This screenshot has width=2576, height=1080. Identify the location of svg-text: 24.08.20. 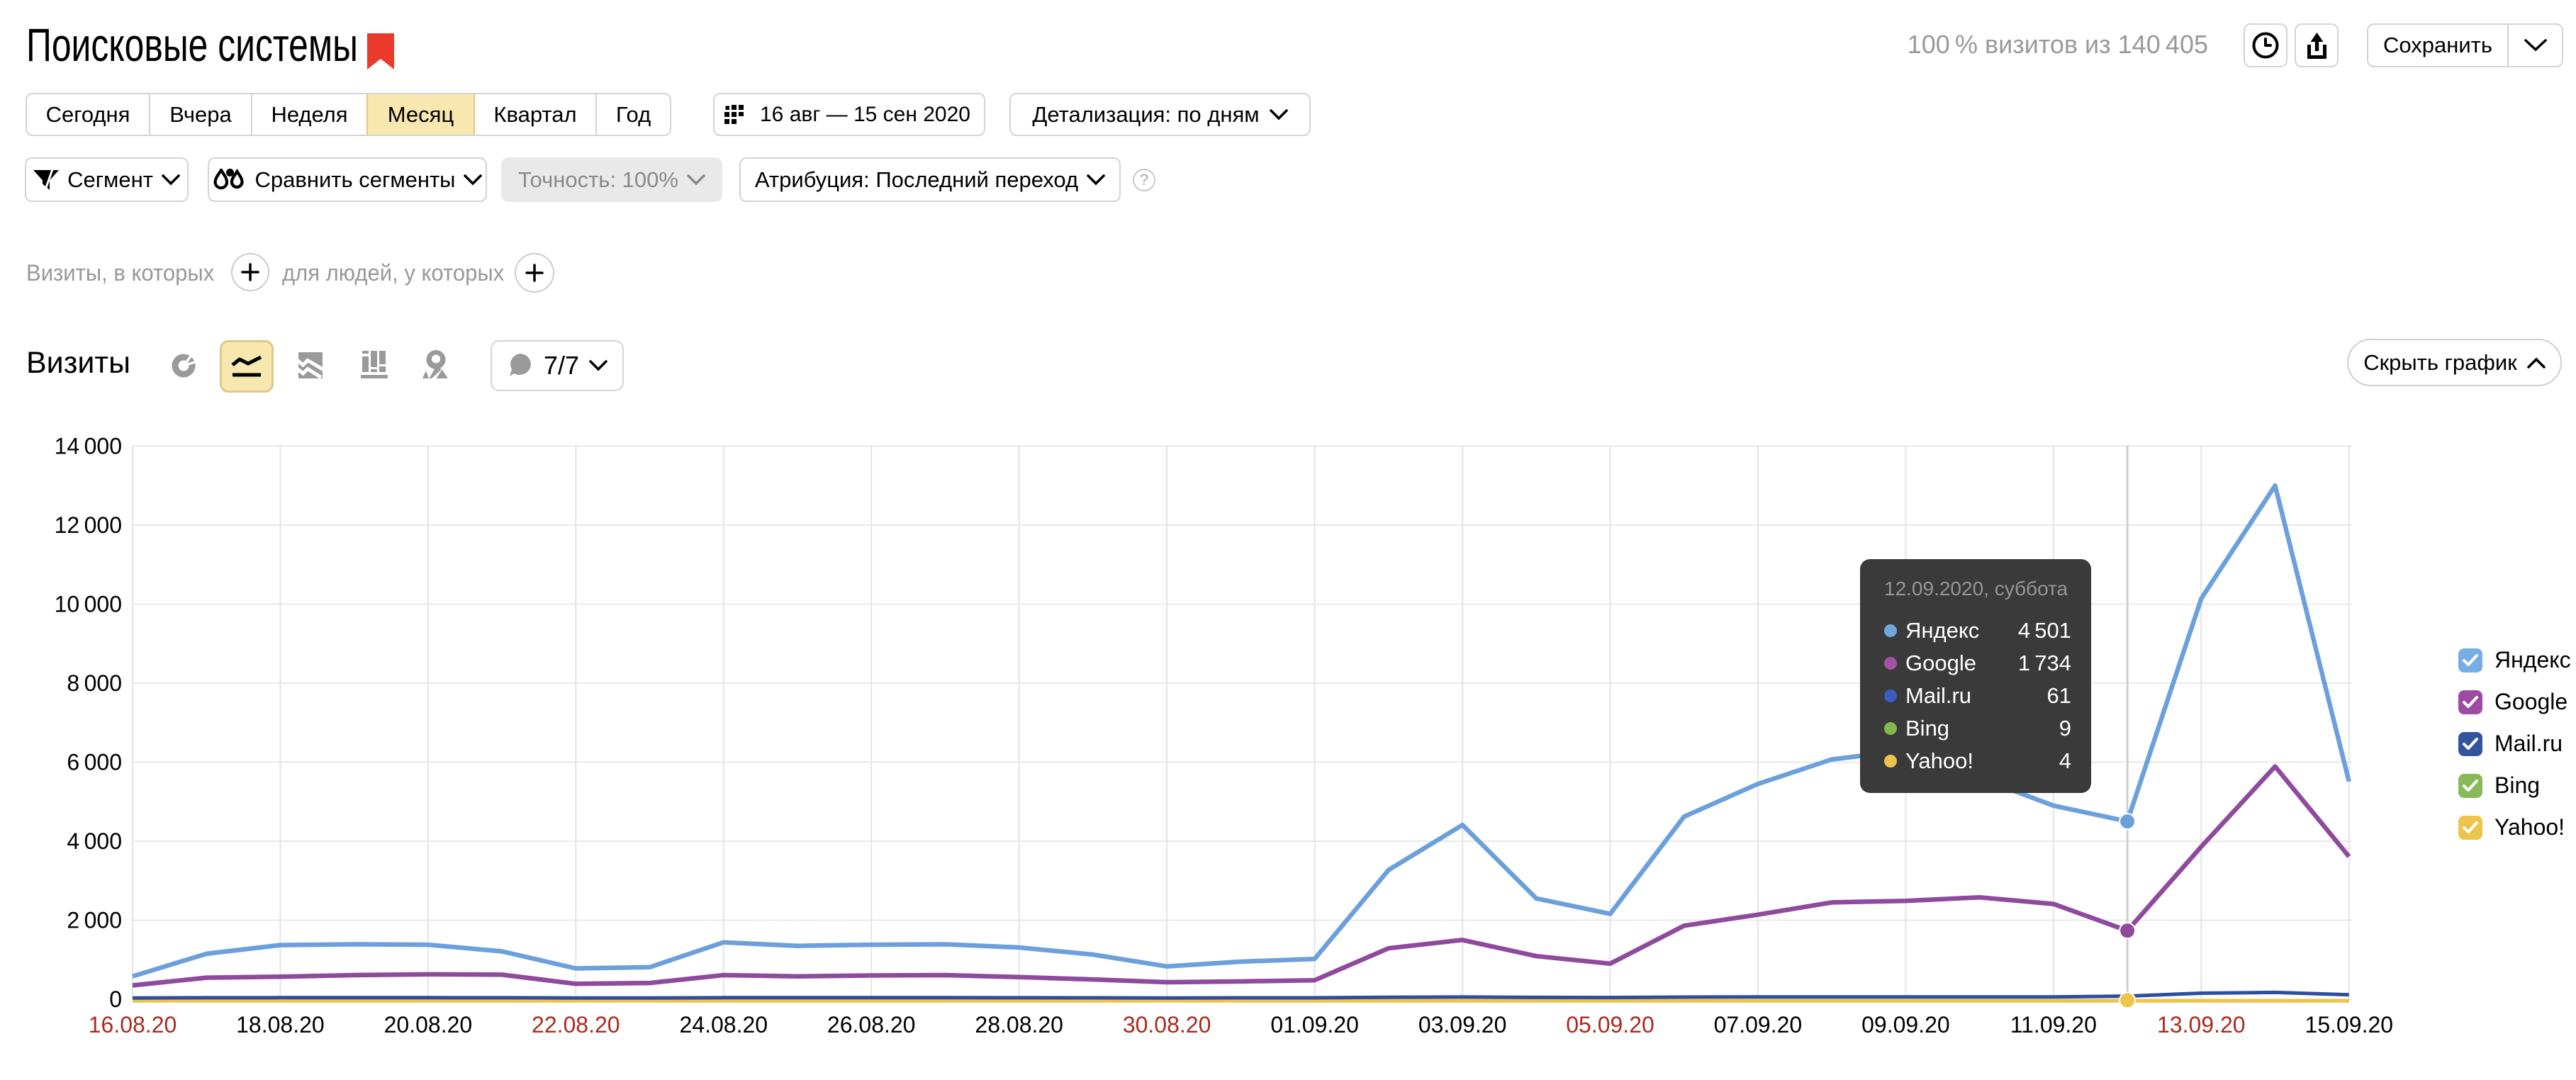
(724, 1024).